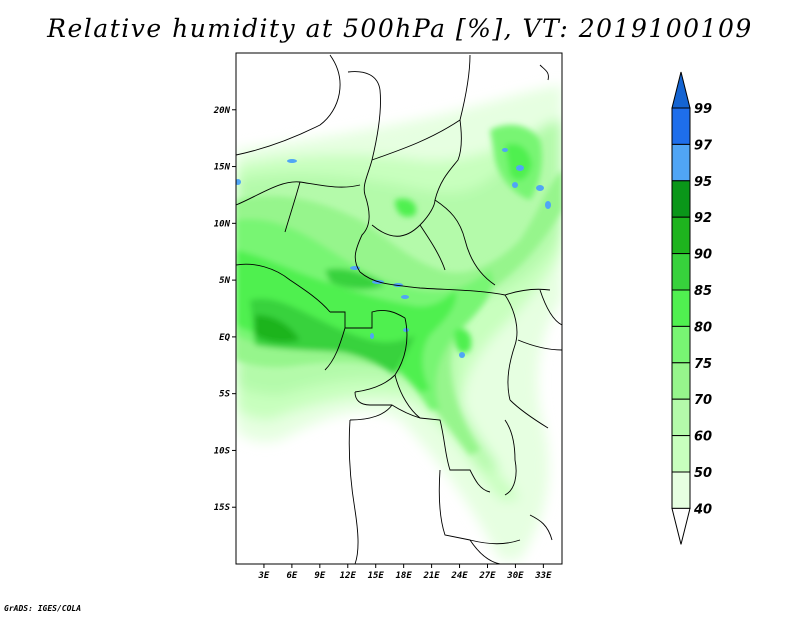 The height and width of the screenshot is (618, 800). I want to click on colorbar-label: 85, so click(703, 291).